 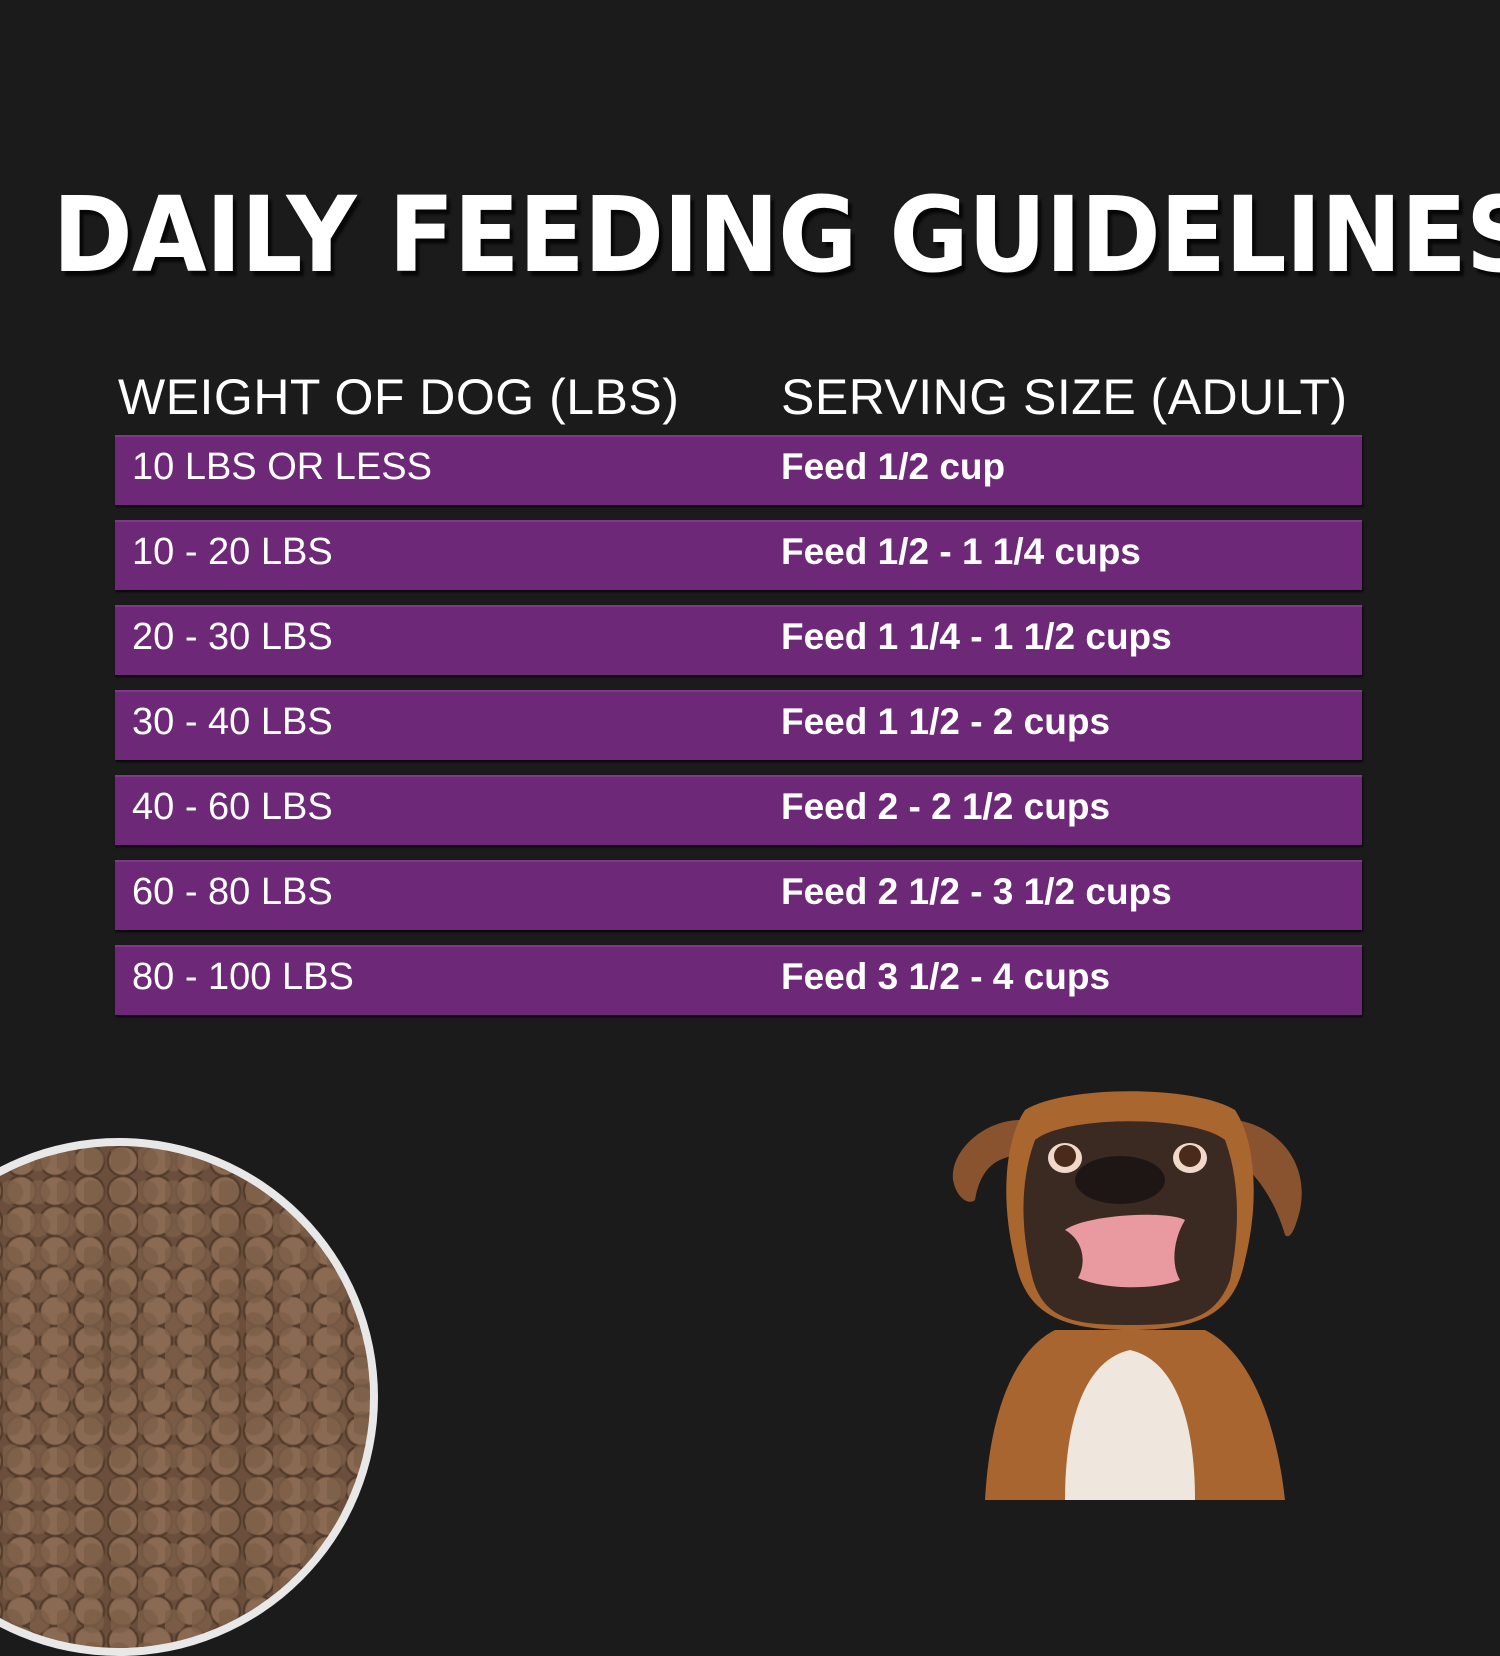 What do you see at coordinates (976, 891) in the screenshot?
I see `serving-cell: Feed 2 1/2 - 3 1/2 cups` at bounding box center [976, 891].